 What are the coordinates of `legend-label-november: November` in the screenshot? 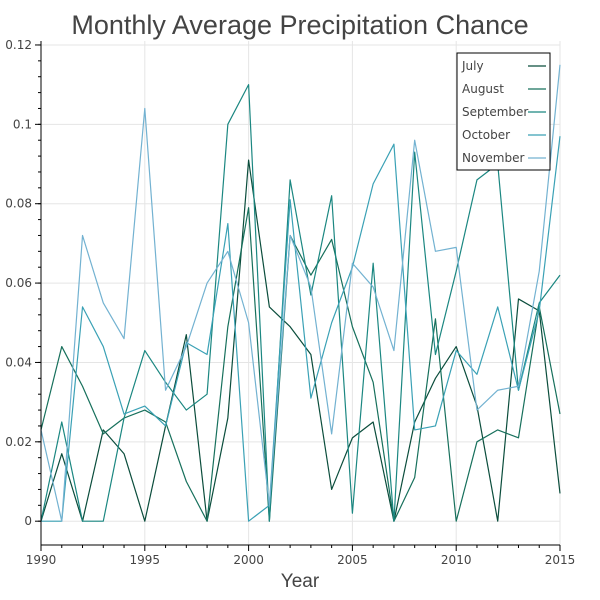 It's located at (493, 158).